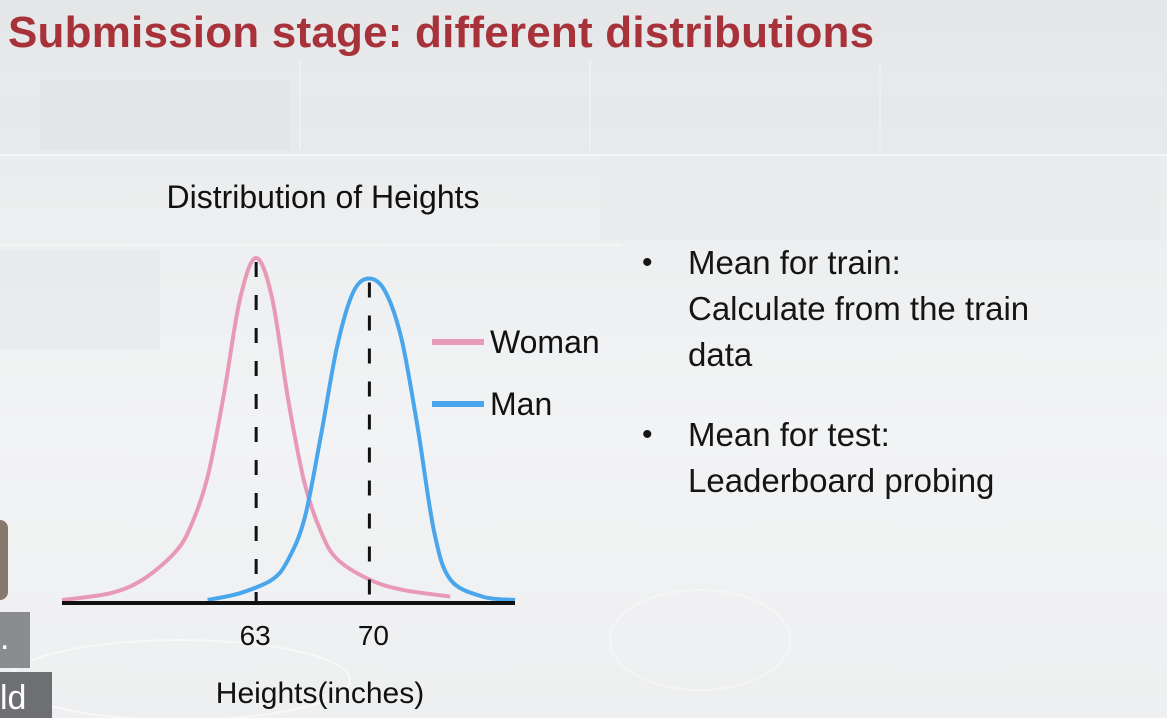  I want to click on x-ticks-group: 63 70, so click(314, 635).